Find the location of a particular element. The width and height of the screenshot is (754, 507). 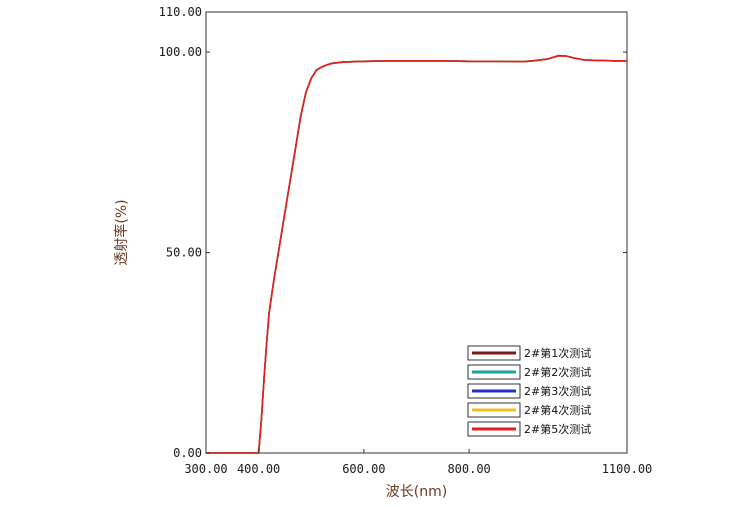

x-tick-label: 1100.00 is located at coordinates (627, 469).